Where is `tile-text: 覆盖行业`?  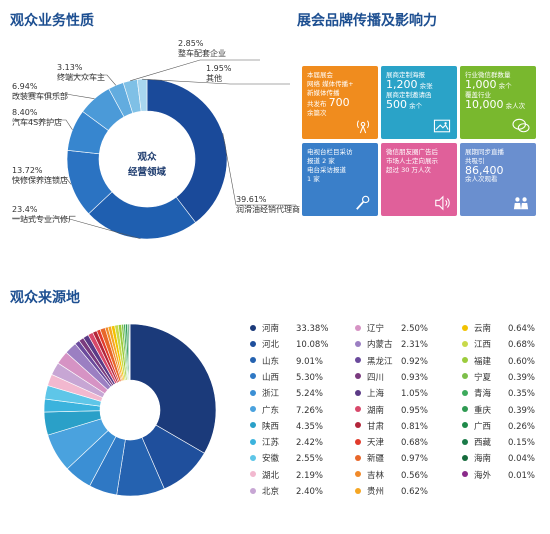
tile-text: 覆盖行业 is located at coordinates (478, 95).